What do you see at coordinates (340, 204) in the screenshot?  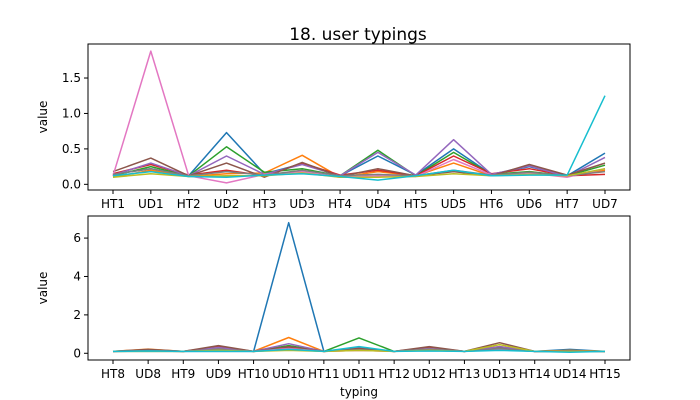 I see `plot1-x-tick-label: HT4` at bounding box center [340, 204].